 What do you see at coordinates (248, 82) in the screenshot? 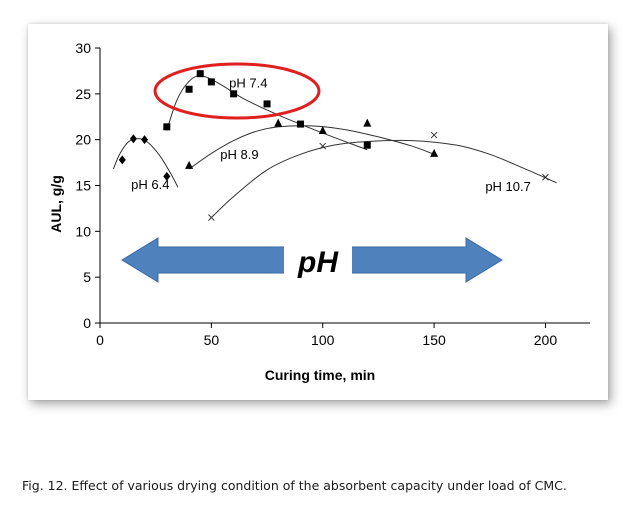
I see `series-label: pH 7.4` at bounding box center [248, 82].